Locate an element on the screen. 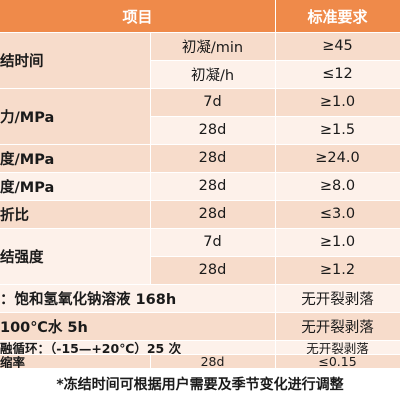 The image size is (400, 400). row-strength-sub2: 28d is located at coordinates (212, 130).